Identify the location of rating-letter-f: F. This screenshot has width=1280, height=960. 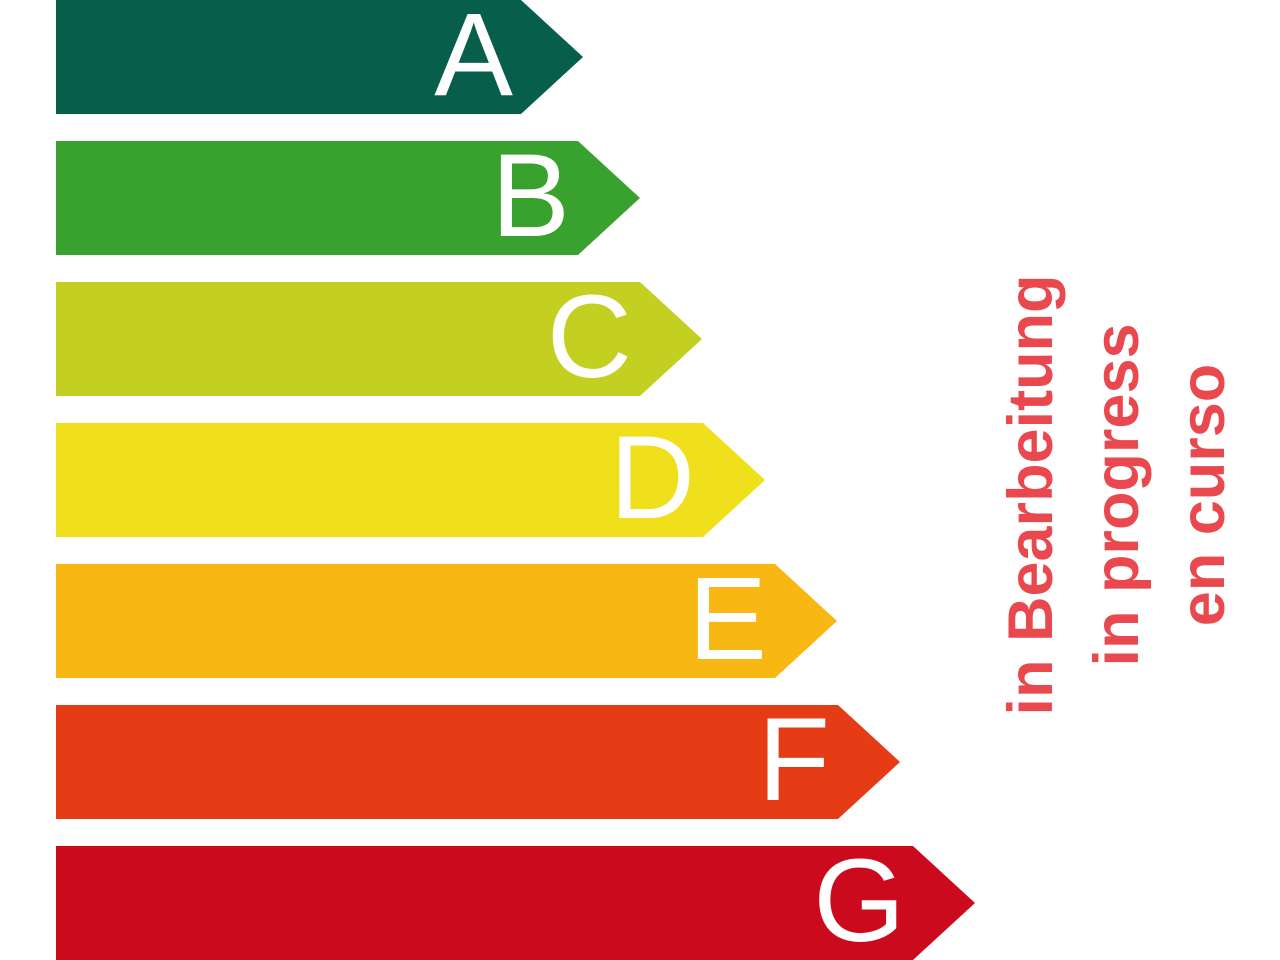
(793, 760).